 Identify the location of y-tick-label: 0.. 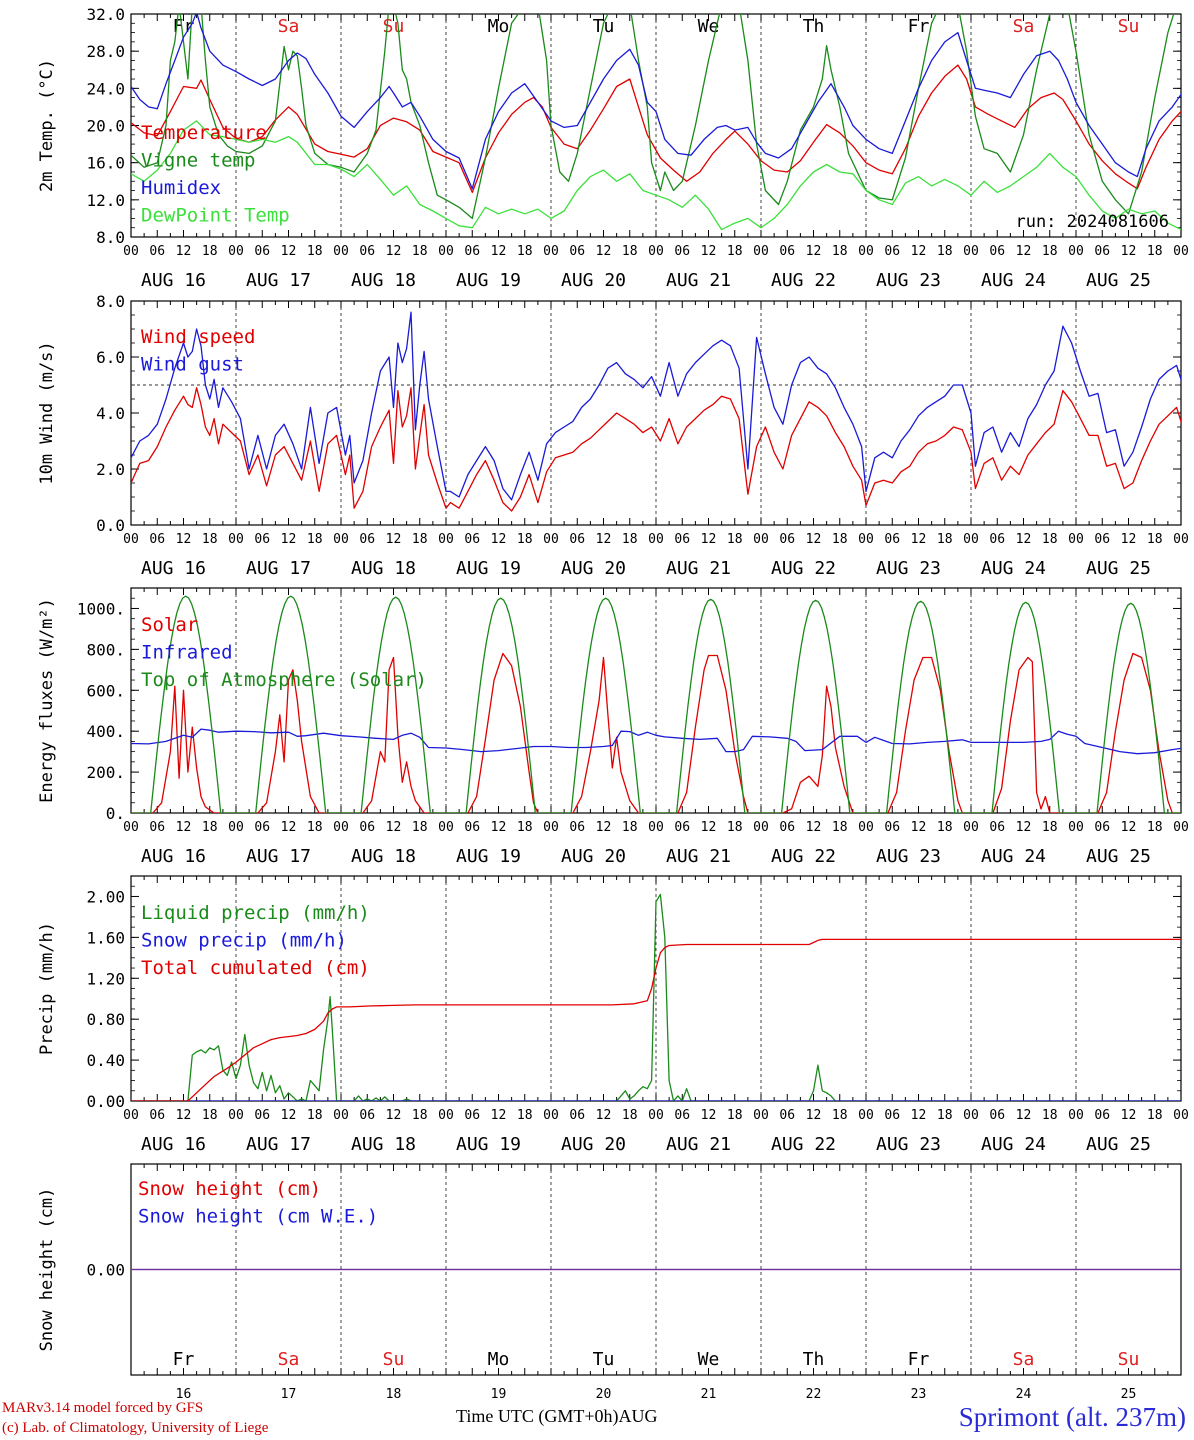
(115, 813).